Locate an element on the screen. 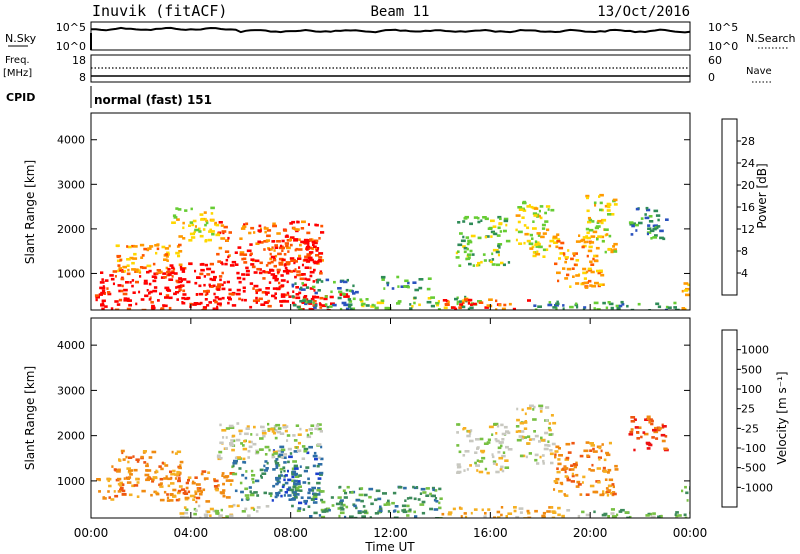 Image resolution: width=800 pixels, height=554 pixels. range-tick-label: 2000 is located at coordinates (71, 229).